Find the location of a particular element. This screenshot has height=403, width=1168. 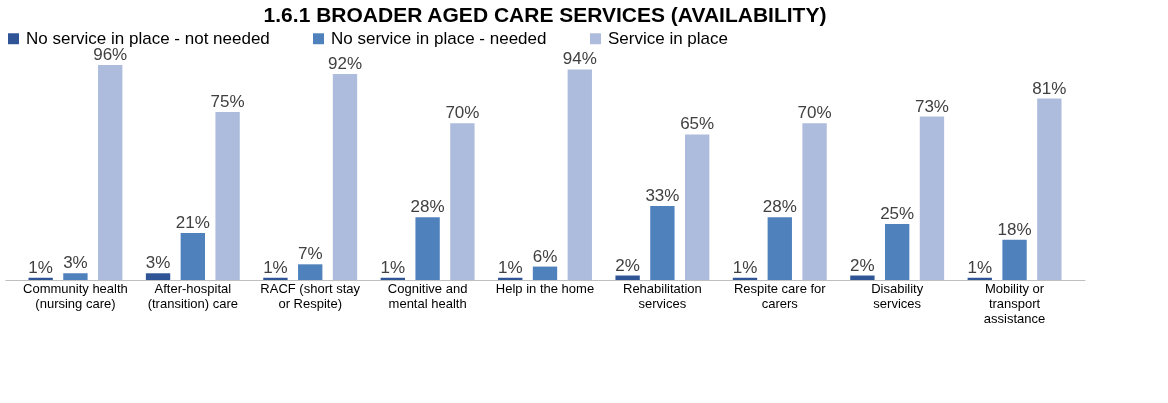

data-label: 81% is located at coordinates (1049, 88).